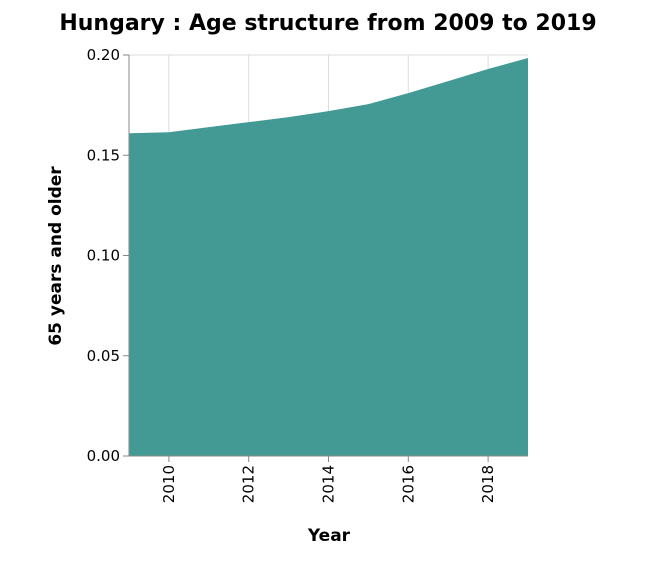 This screenshot has height=561, width=656. What do you see at coordinates (103, 456) in the screenshot?
I see `y-tick-label-0: 0.00` at bounding box center [103, 456].